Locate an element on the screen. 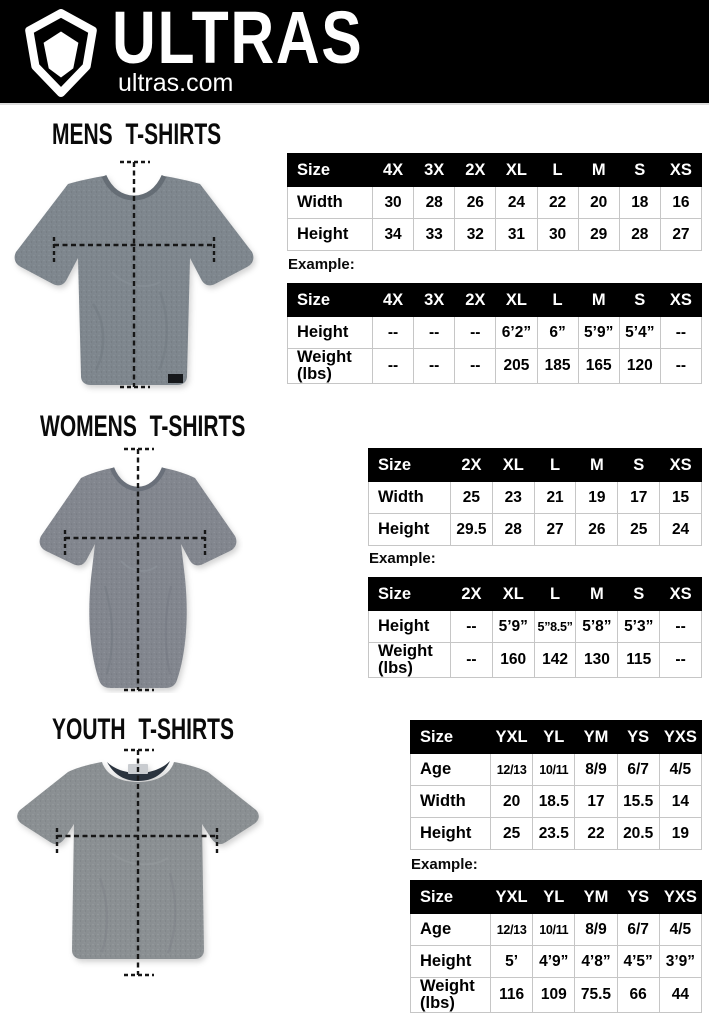  value-cell: 205 is located at coordinates (516, 366).